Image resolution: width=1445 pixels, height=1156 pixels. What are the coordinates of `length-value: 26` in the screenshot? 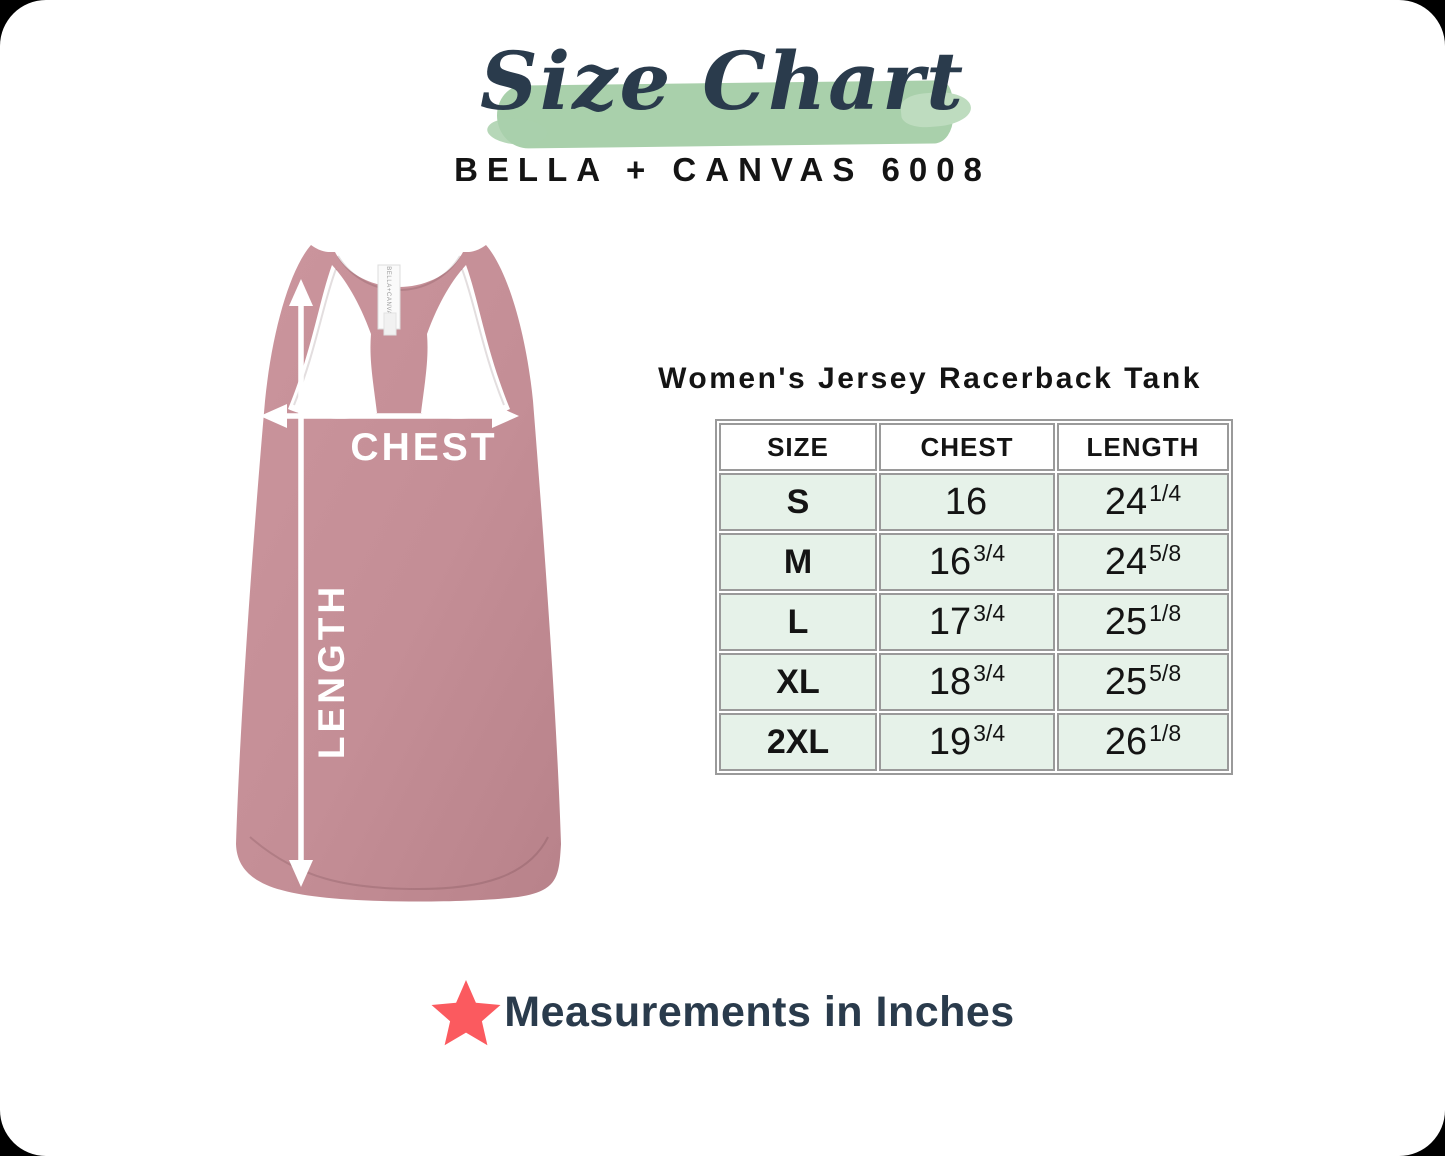 It's located at (1126, 741).